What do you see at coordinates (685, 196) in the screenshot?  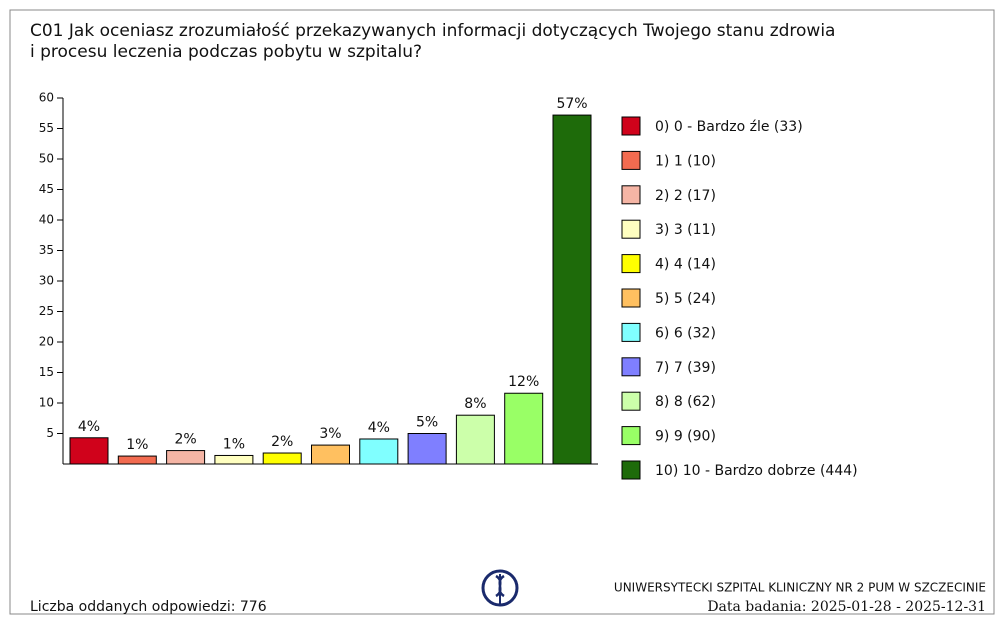 I see `legend-label: 2) 2 (17)` at bounding box center [685, 196].